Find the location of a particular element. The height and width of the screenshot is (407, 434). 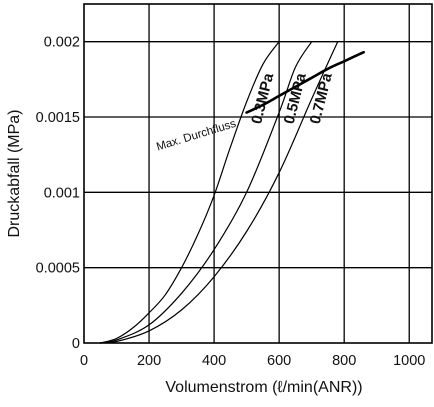

x-tick-label: 400 is located at coordinates (214, 361).